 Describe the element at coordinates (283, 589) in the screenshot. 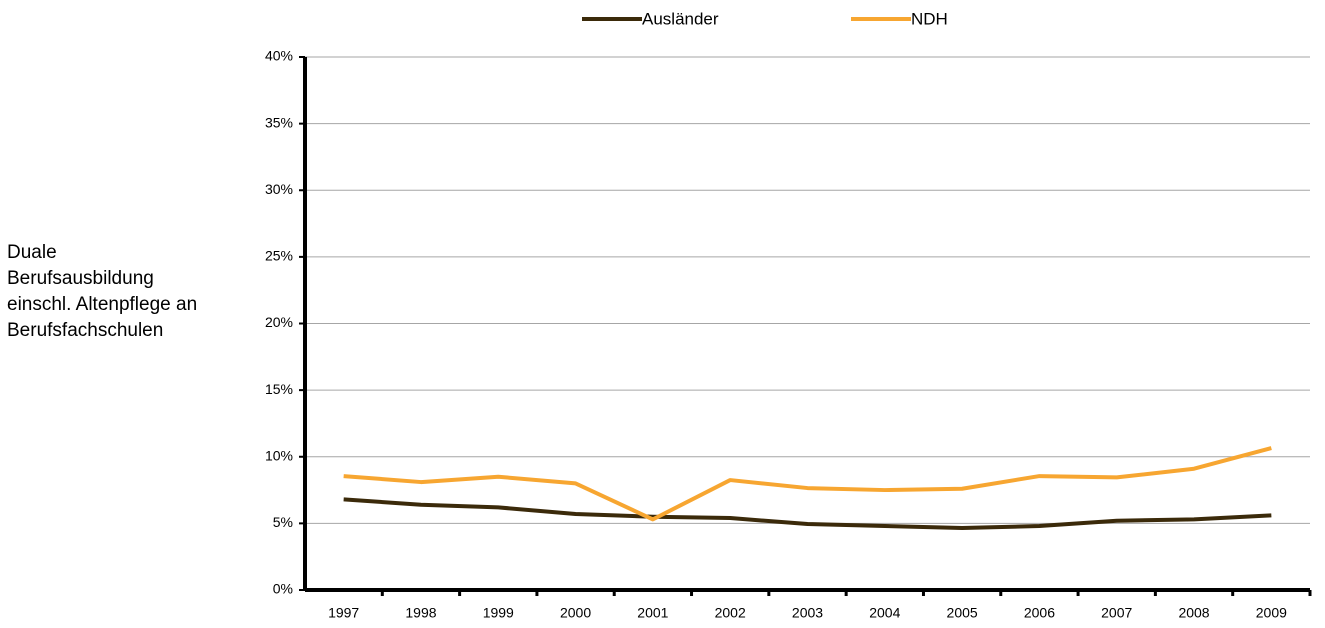

I see `y-tick-label: 0%` at that location.